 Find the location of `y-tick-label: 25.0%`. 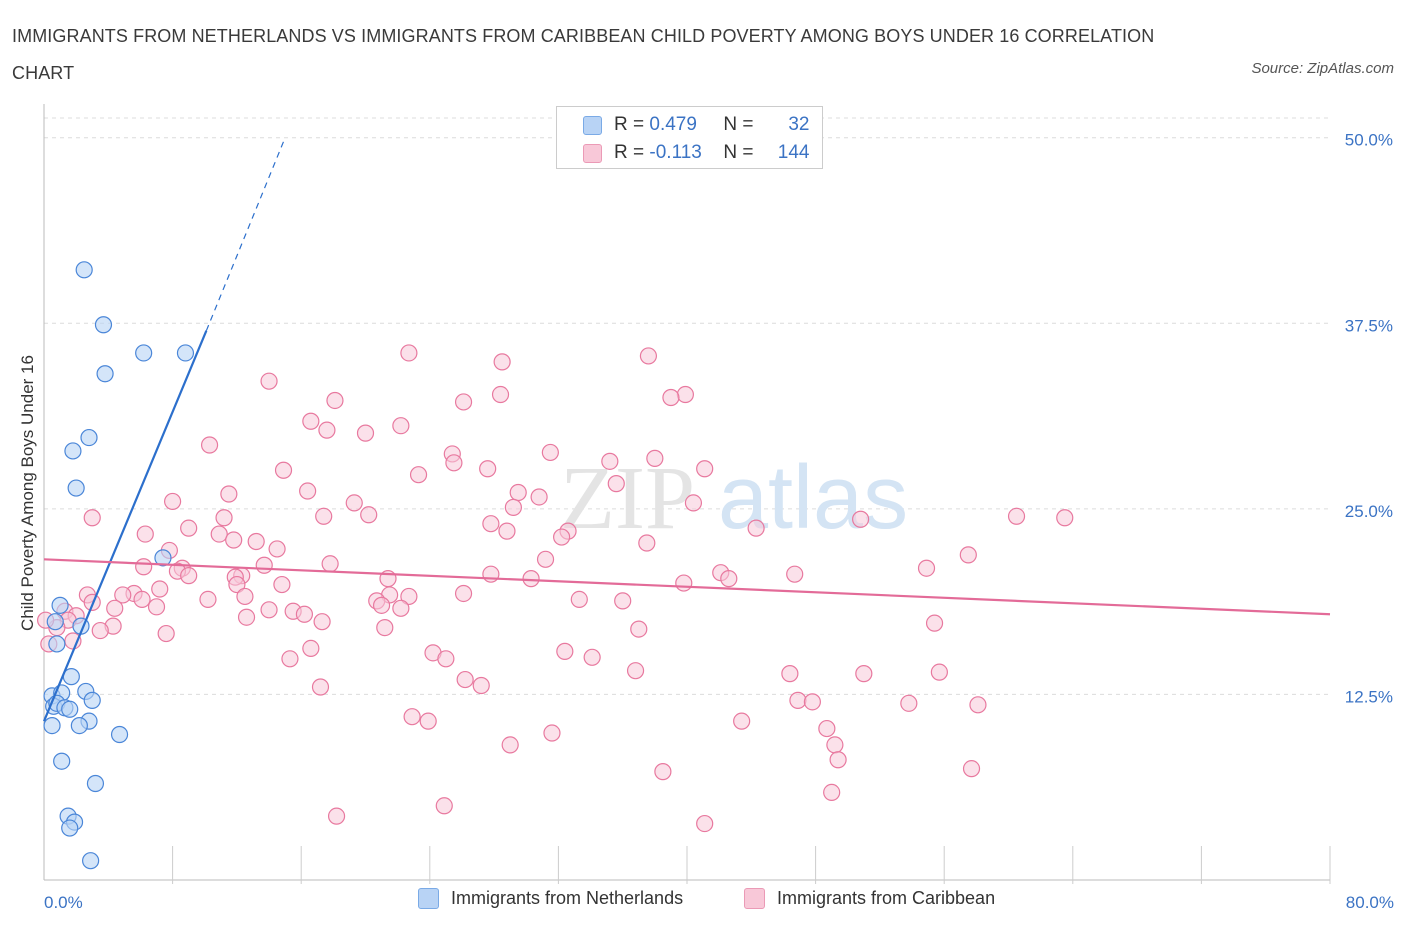

y-tick-label: 25.0% is located at coordinates (1369, 511).